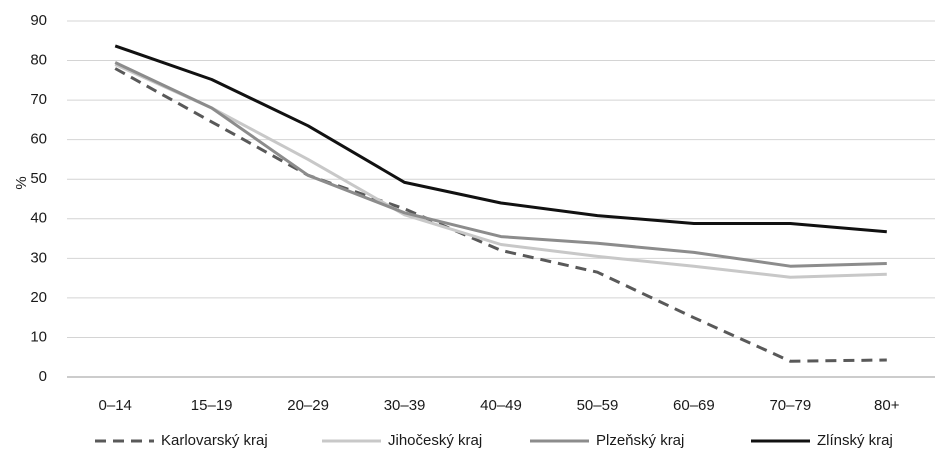 The width and height of the screenshot is (945, 459). Describe the element at coordinates (38, 257) in the screenshot. I see `y-tick-label: 30` at that location.